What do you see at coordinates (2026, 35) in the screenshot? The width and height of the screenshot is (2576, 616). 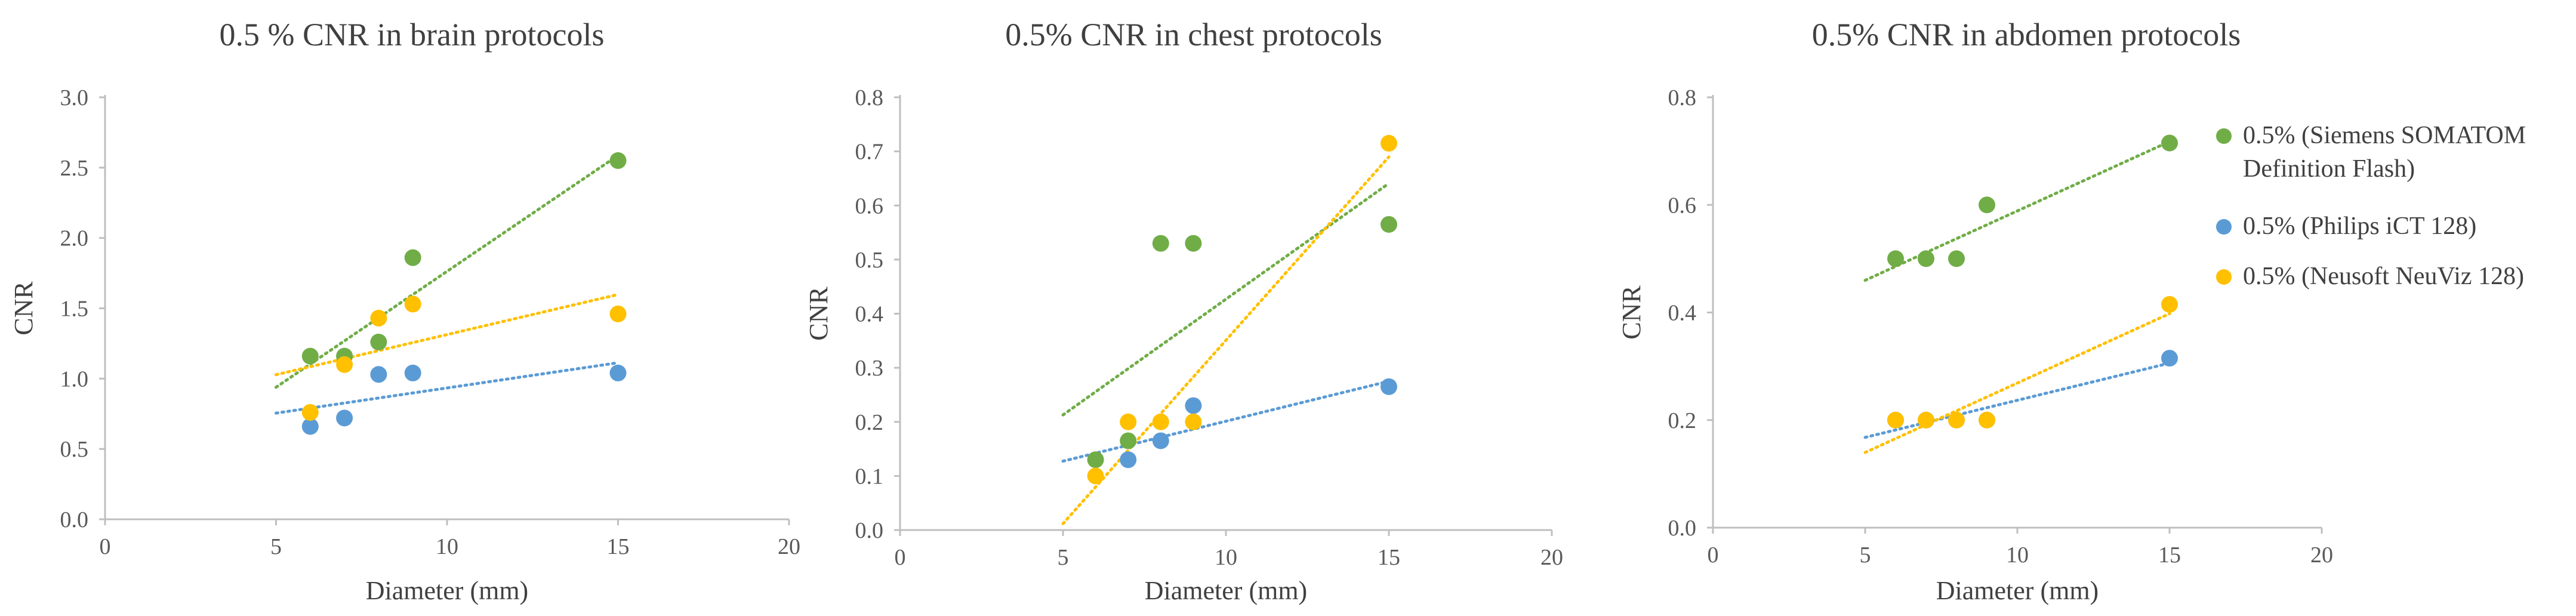 I see `chart-title: 0.5% CNR in abdomen protocols` at bounding box center [2026, 35].